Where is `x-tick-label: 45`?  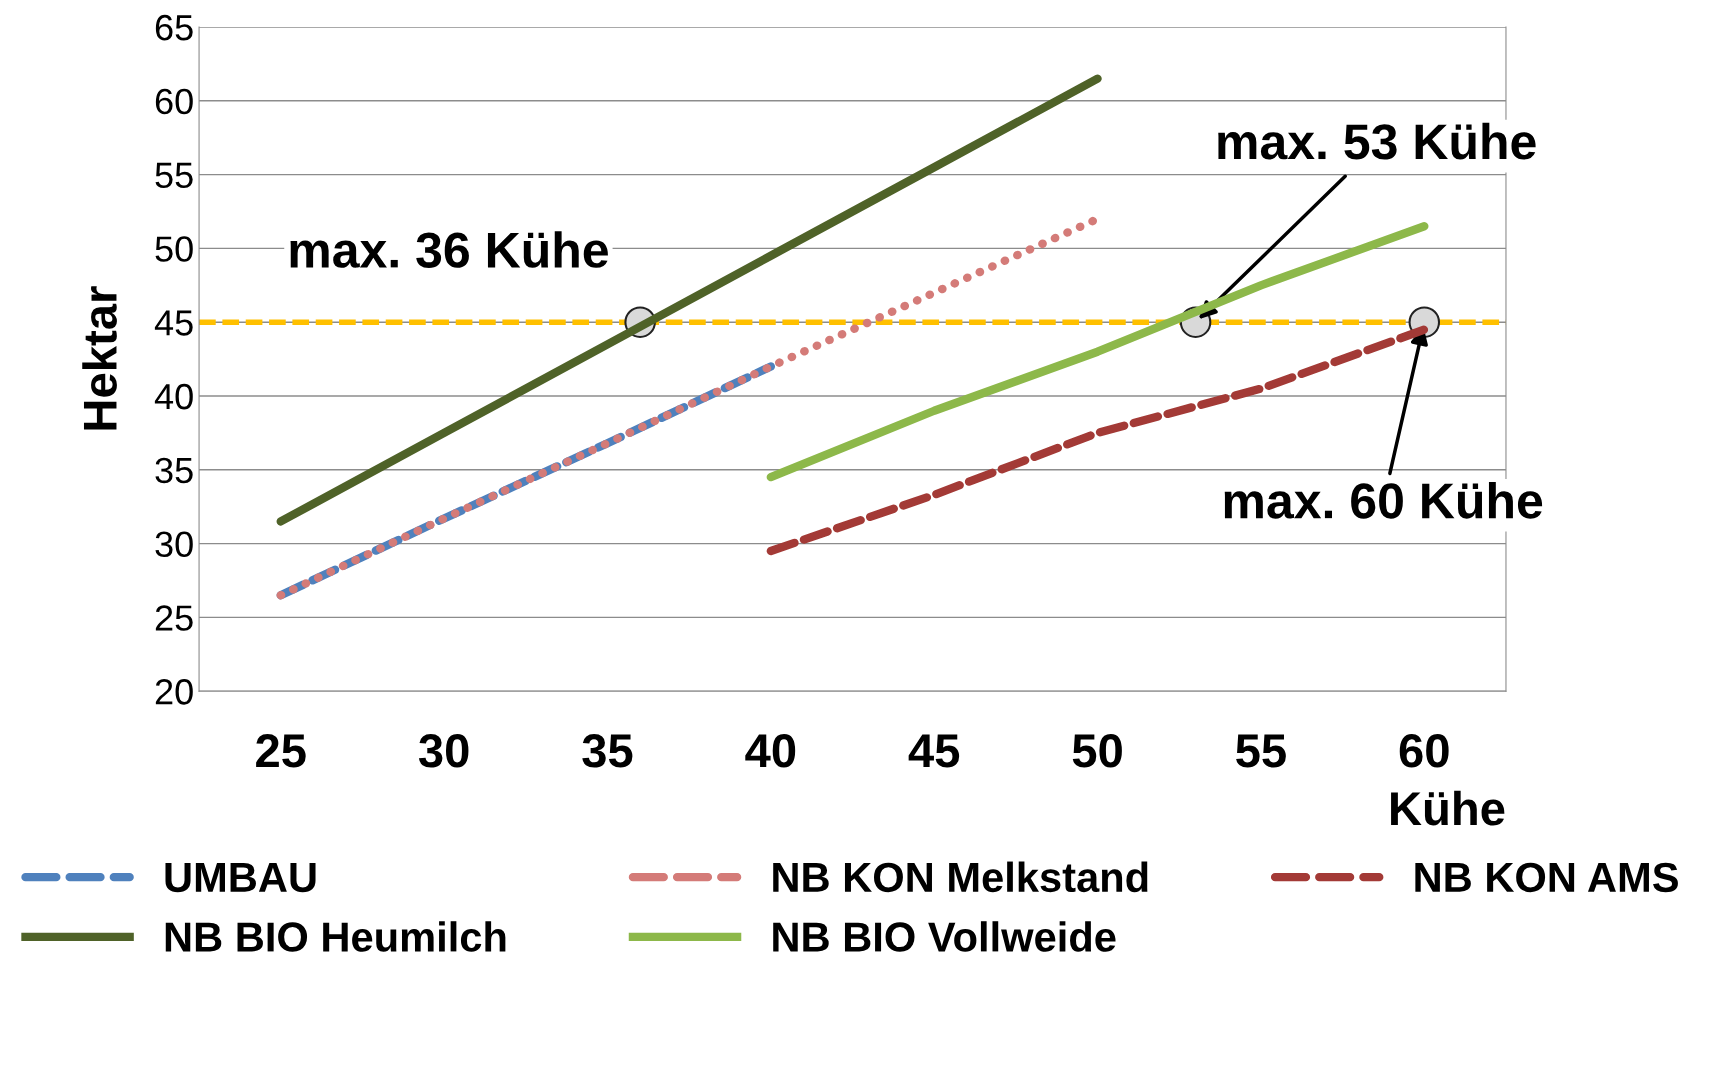
x-tick-label: 45 is located at coordinates (934, 751).